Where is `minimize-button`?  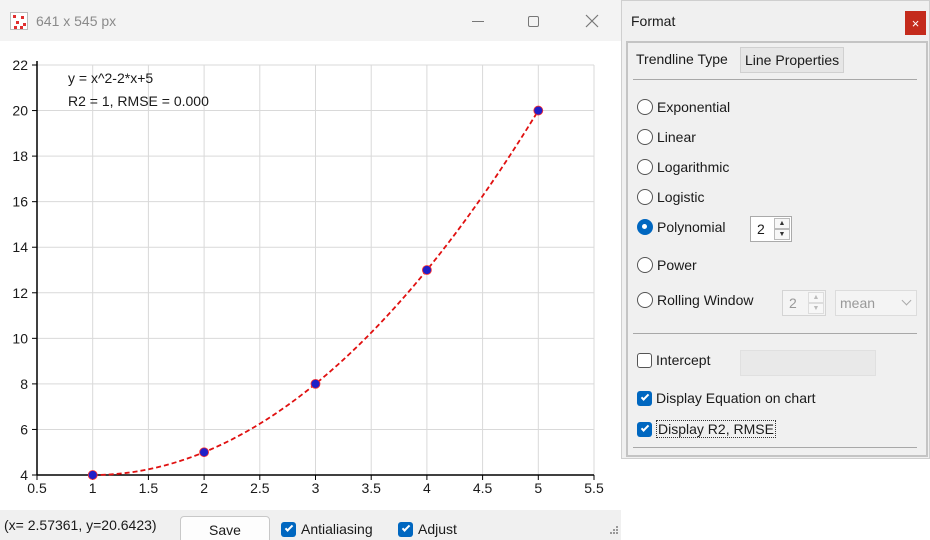 minimize-button is located at coordinates (478, 21).